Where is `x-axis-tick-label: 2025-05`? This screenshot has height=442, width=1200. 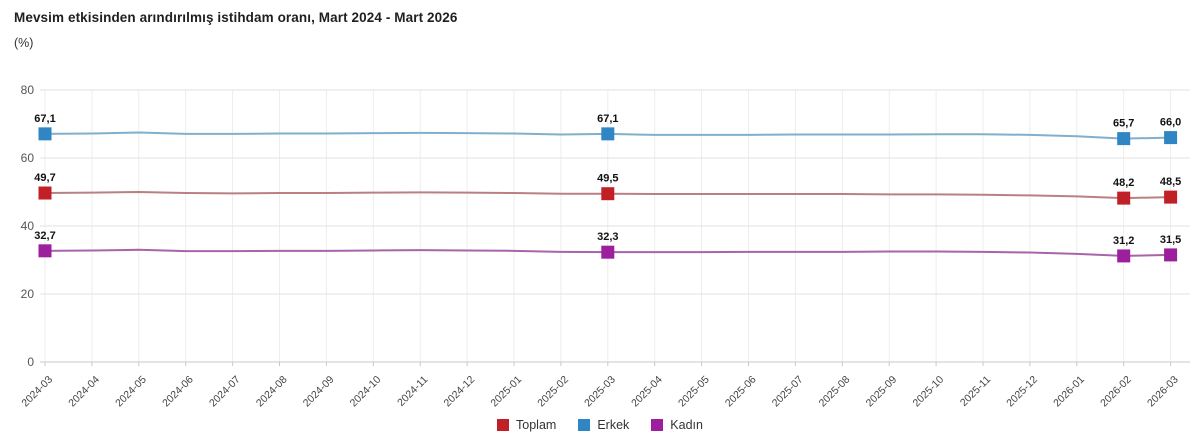
x-axis-tick-label: 2025-05 is located at coordinates (694, 392).